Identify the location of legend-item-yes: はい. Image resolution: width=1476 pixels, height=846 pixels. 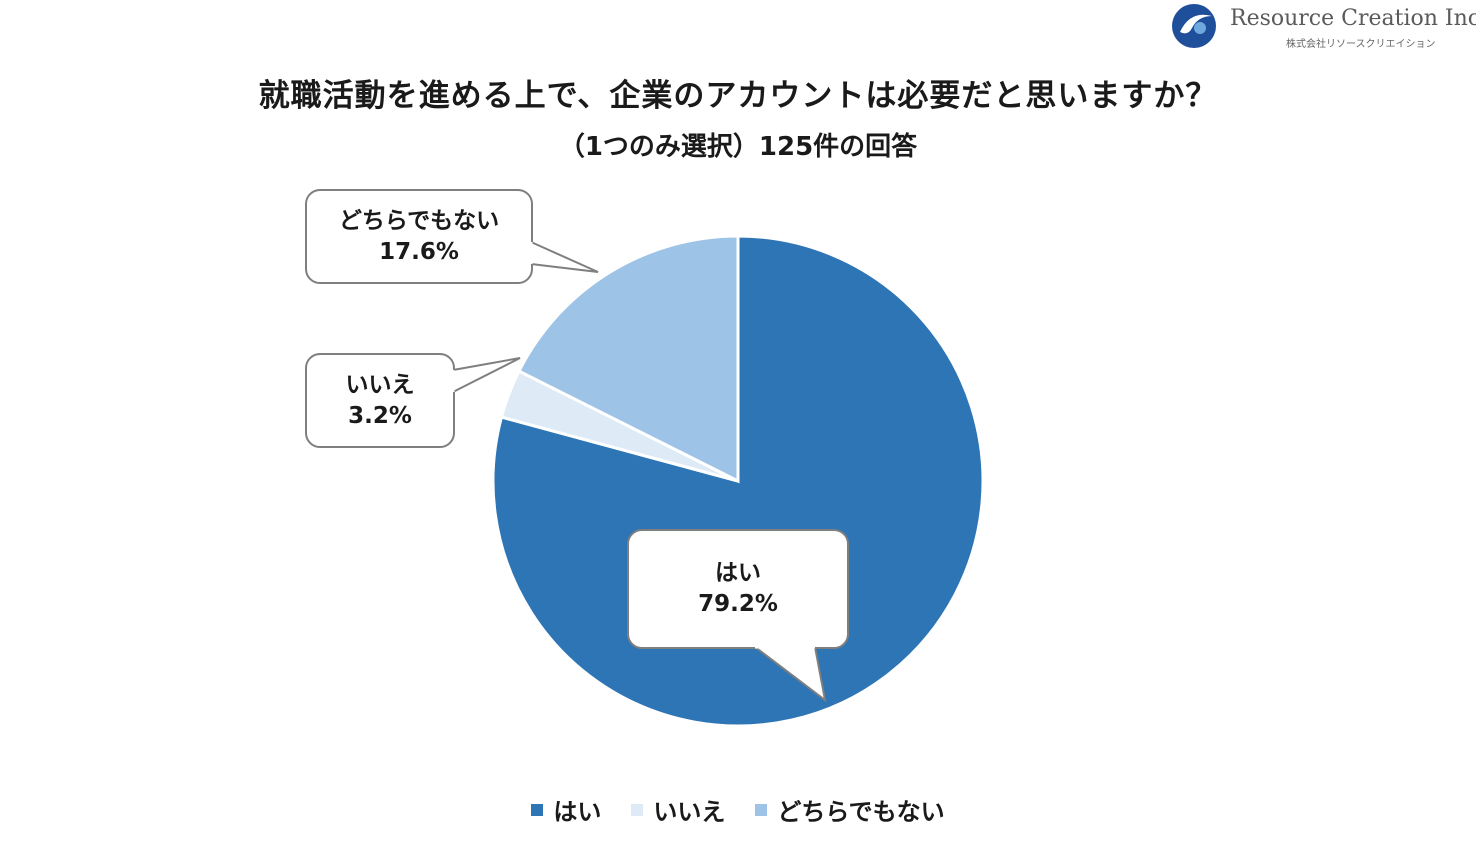
(566, 809).